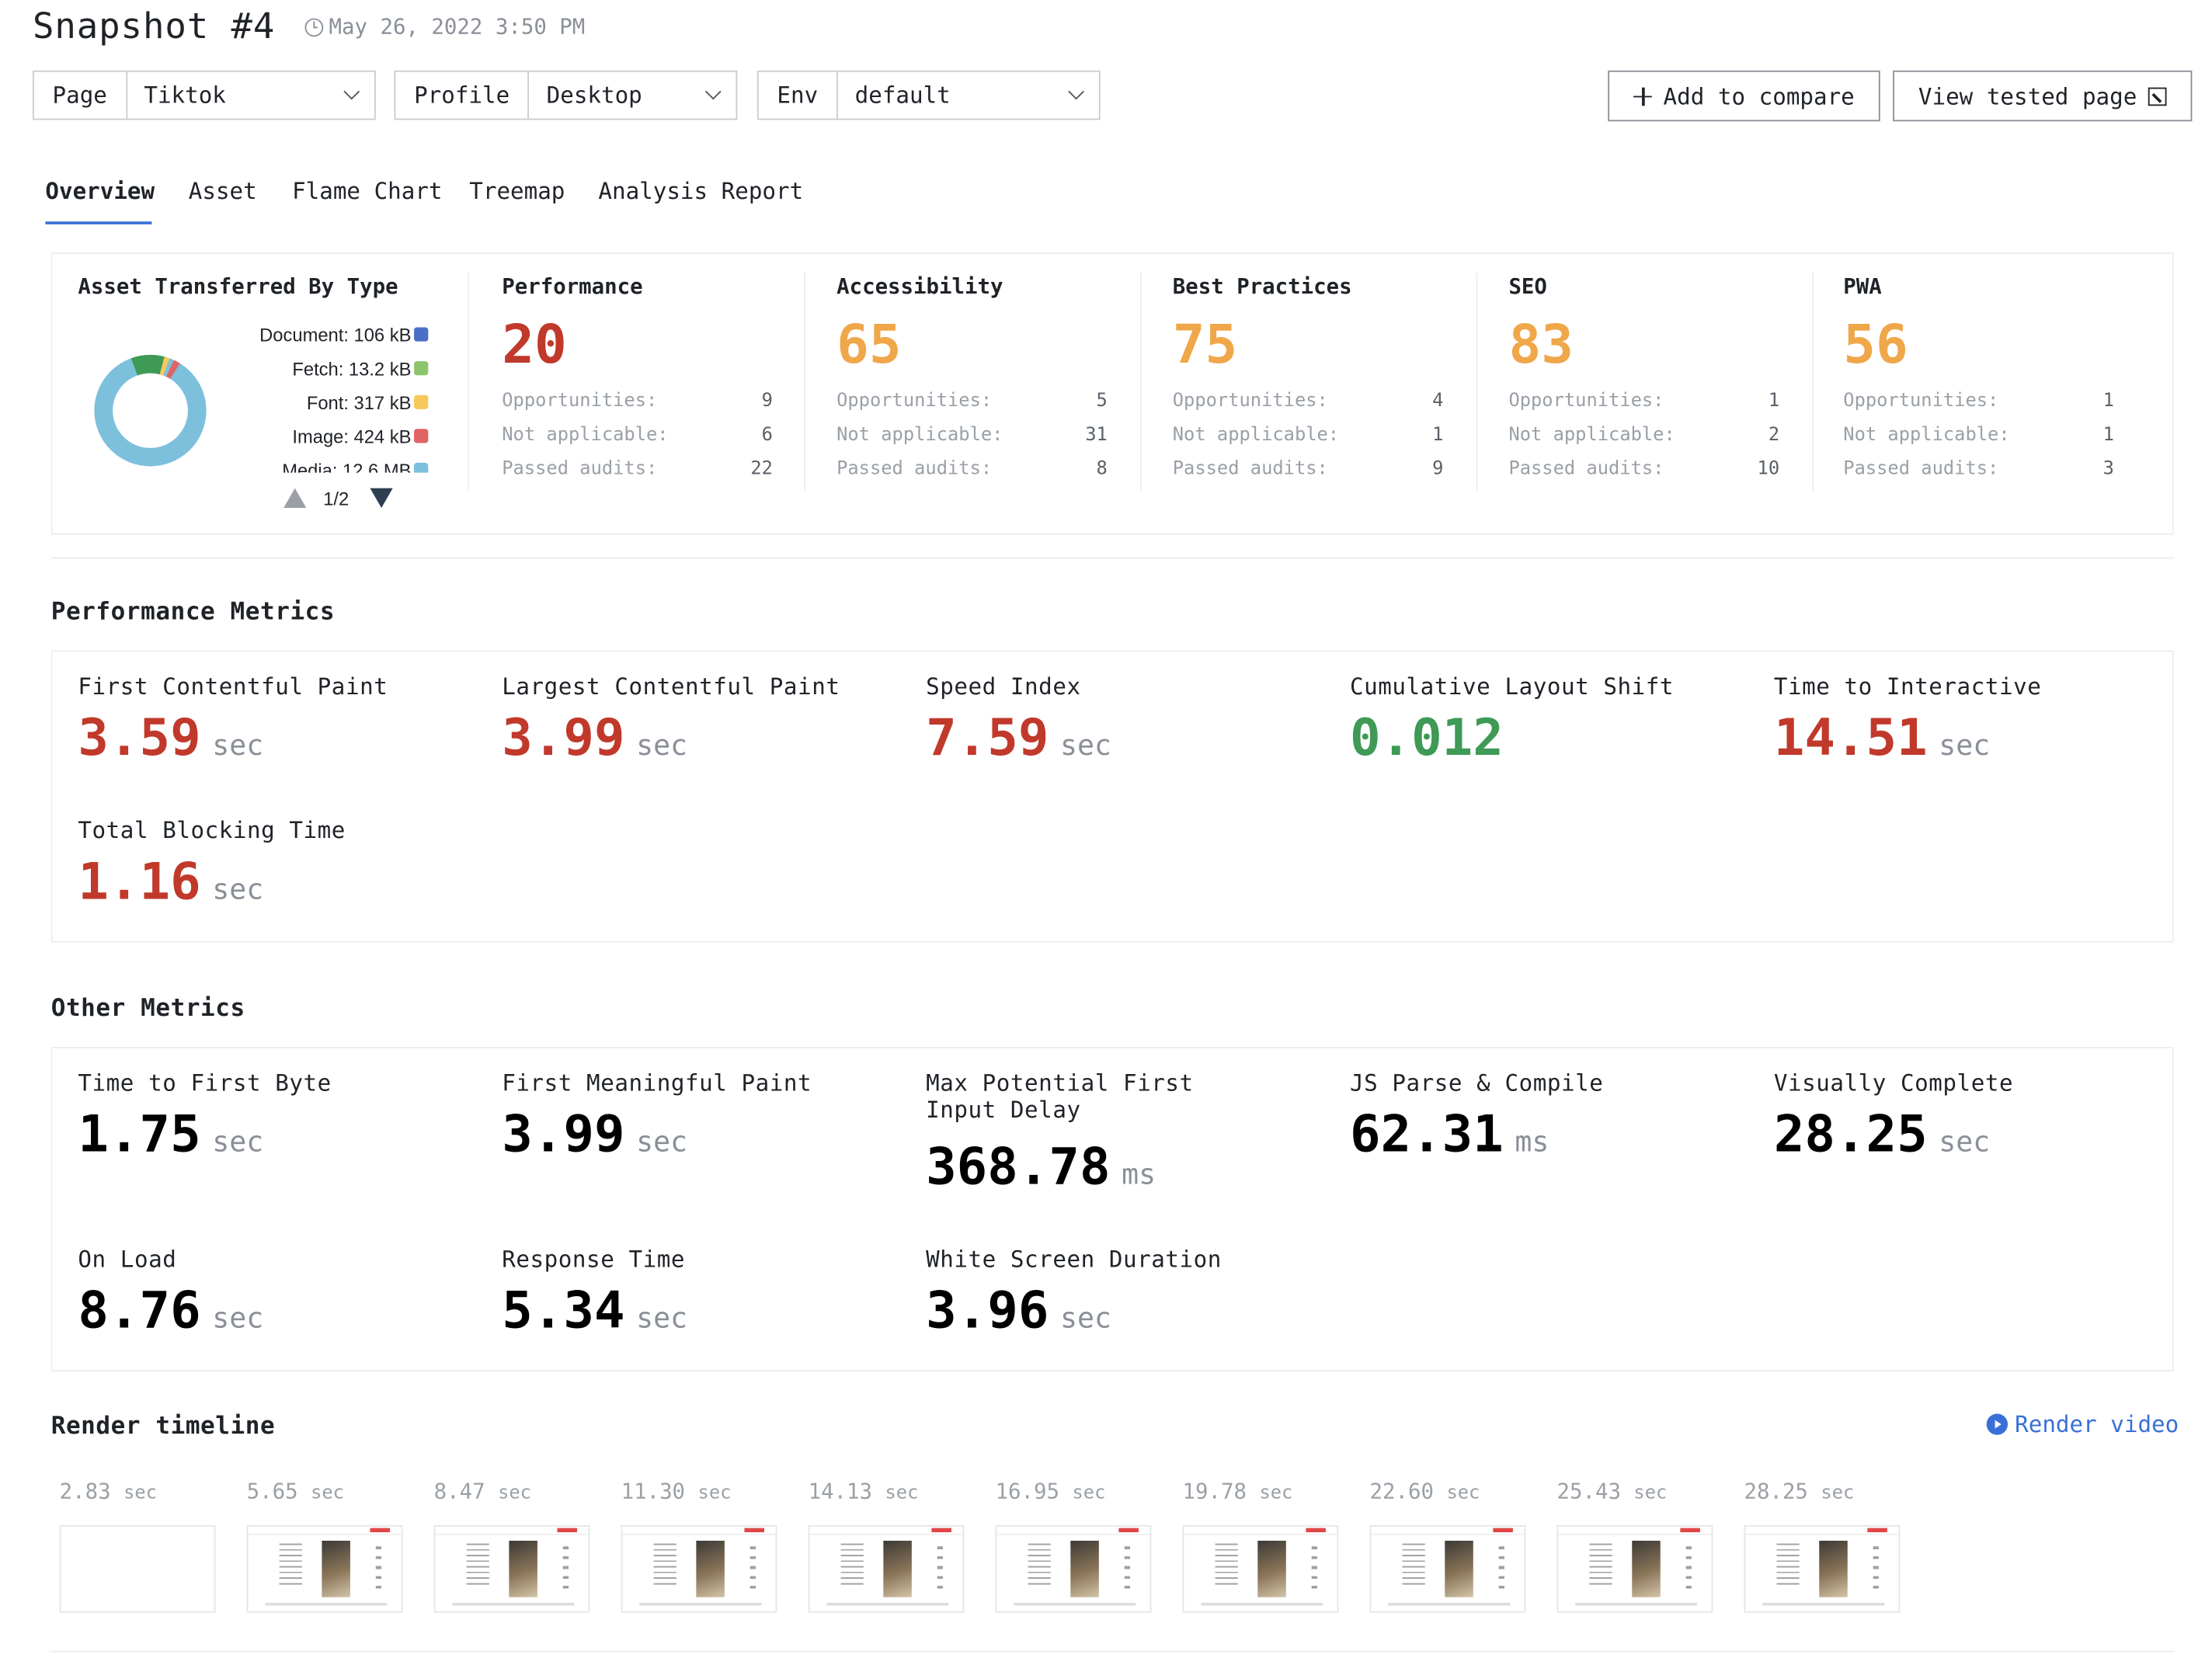  Describe the element at coordinates (1875, 344) in the screenshot. I see `score-value-pwa: 56` at that location.